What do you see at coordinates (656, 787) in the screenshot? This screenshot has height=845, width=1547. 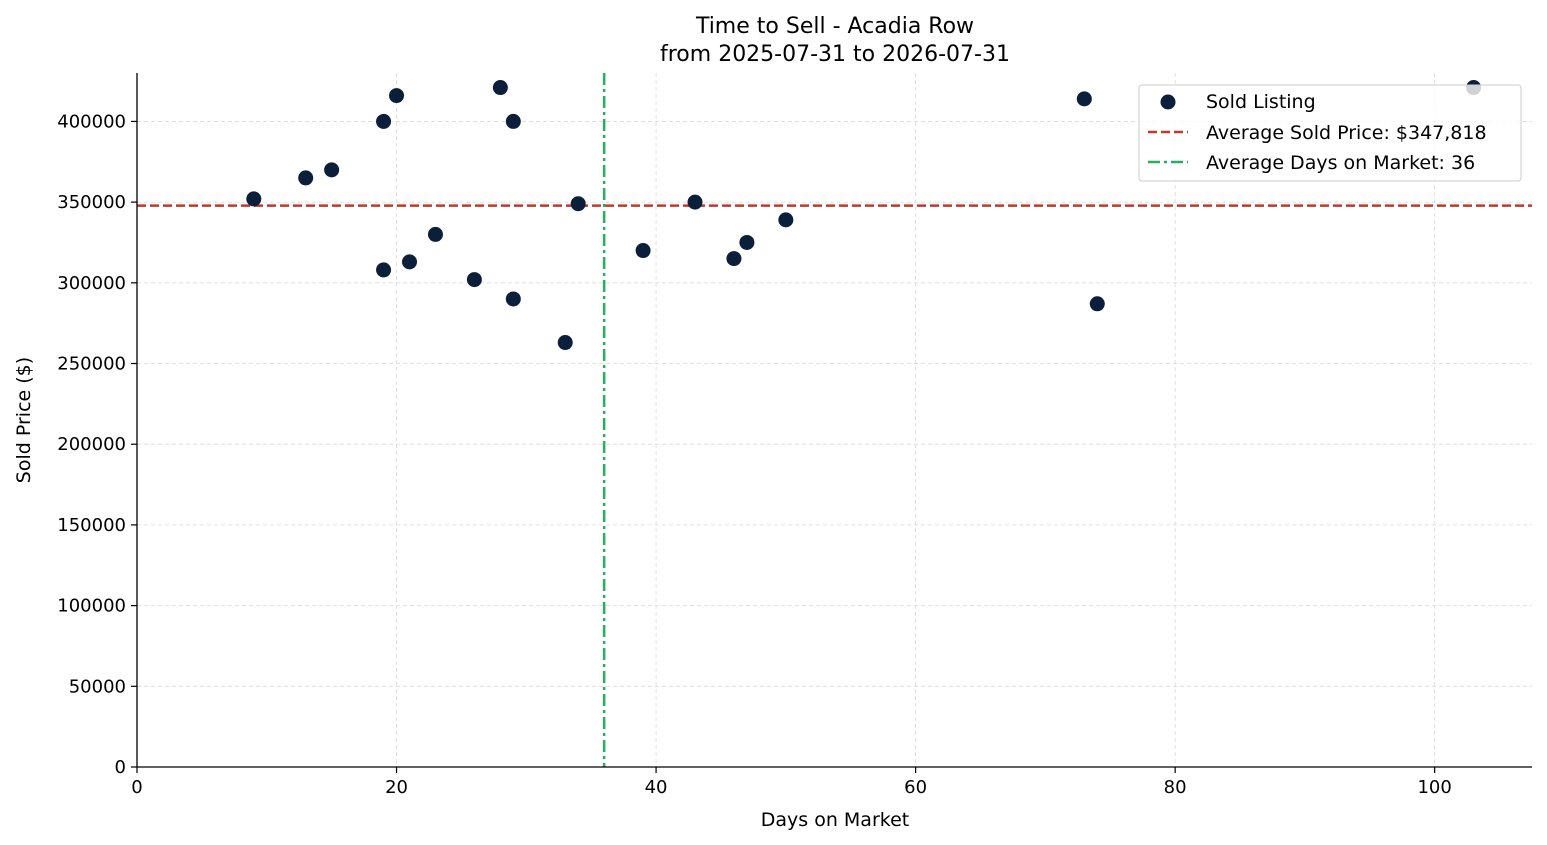 I see `x-tick-label: 40` at bounding box center [656, 787].